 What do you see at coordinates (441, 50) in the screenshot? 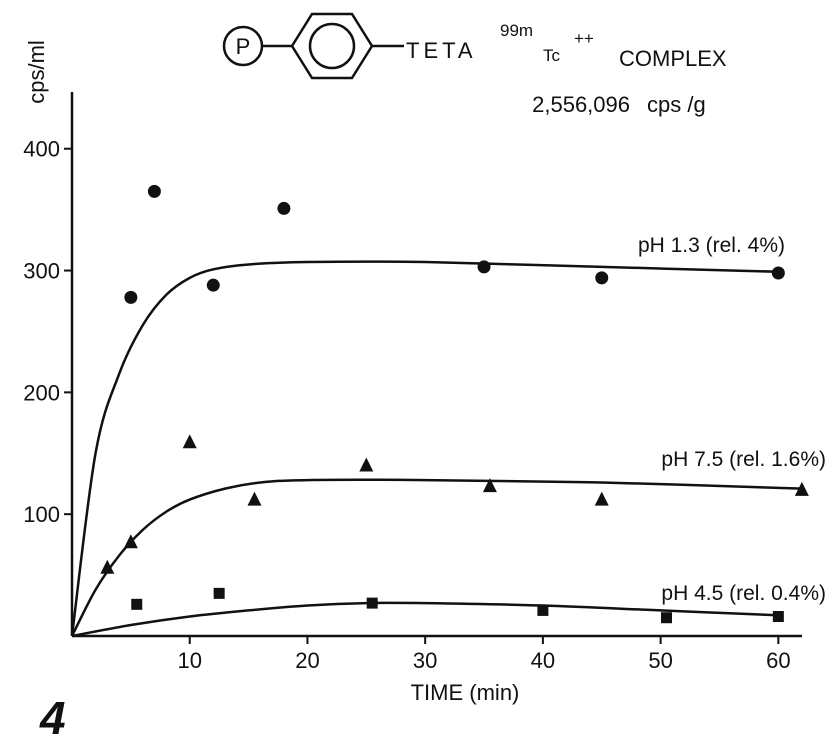
I see `header-teta: TETA` at bounding box center [441, 50].